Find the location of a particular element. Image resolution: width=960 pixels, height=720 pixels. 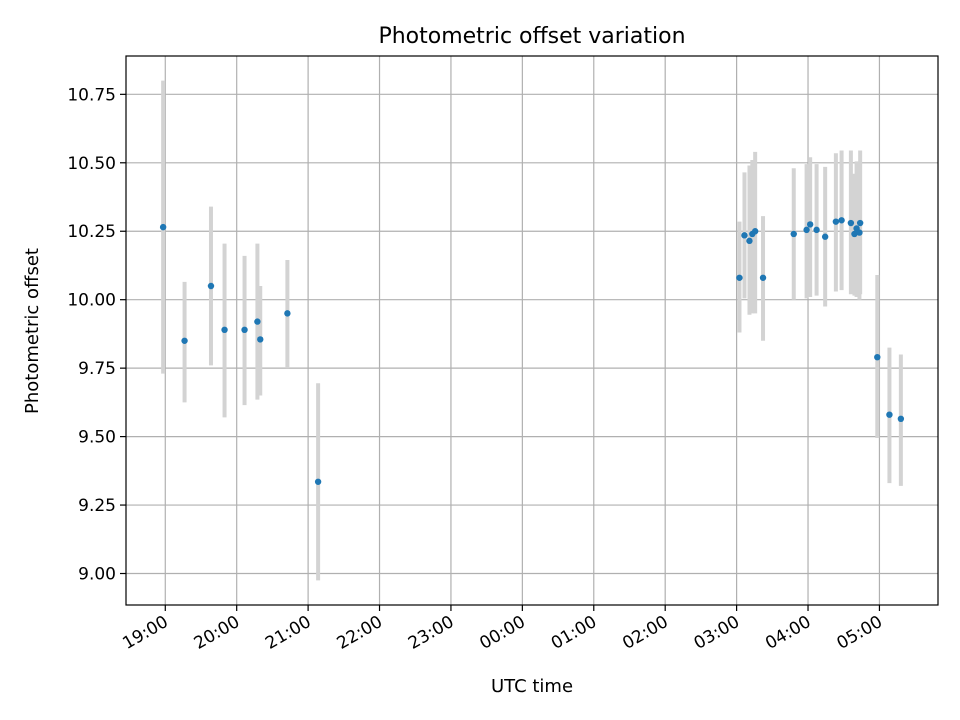

y-tick-label: 10.25 is located at coordinates (91, 232).